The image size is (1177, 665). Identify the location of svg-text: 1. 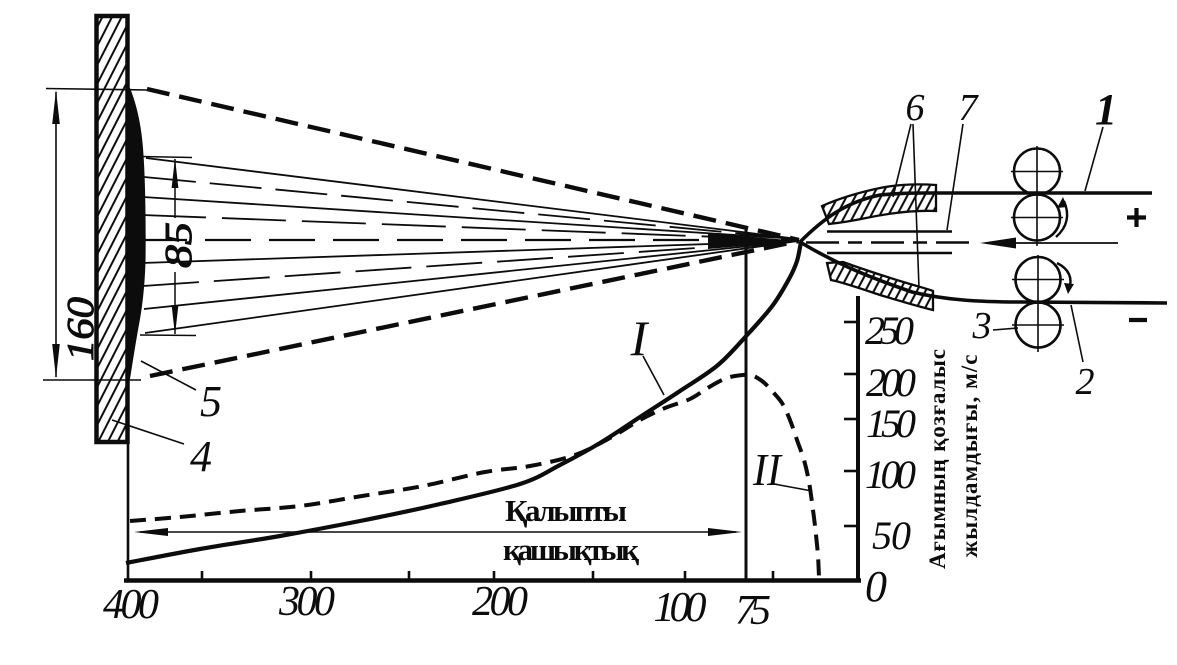
(1106, 109).